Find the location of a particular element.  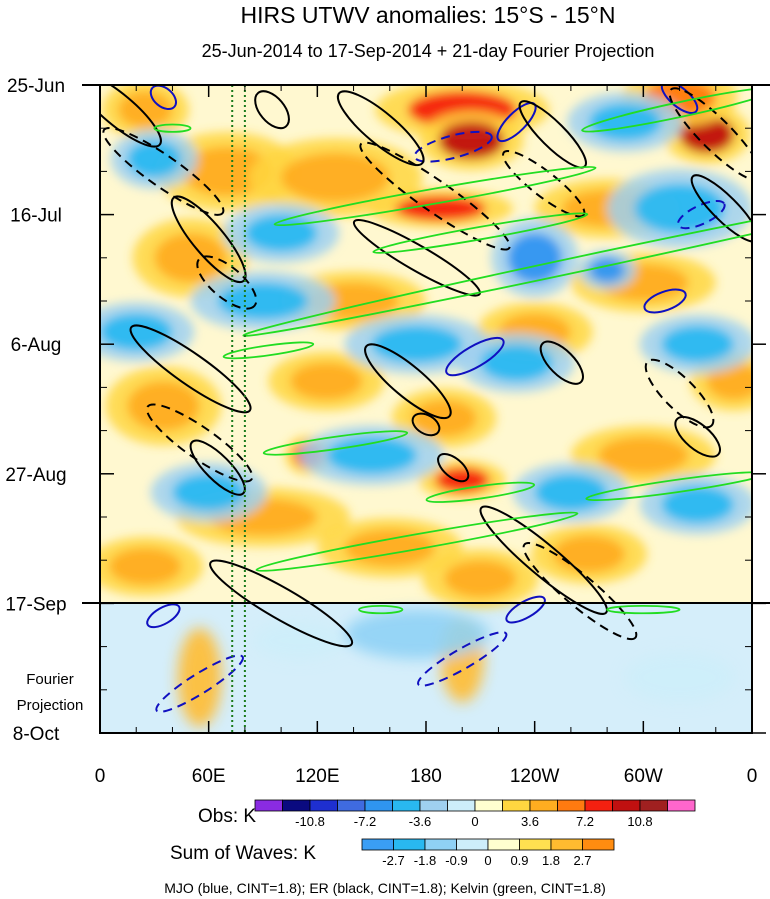

x-tick-label: 180 is located at coordinates (426, 776).